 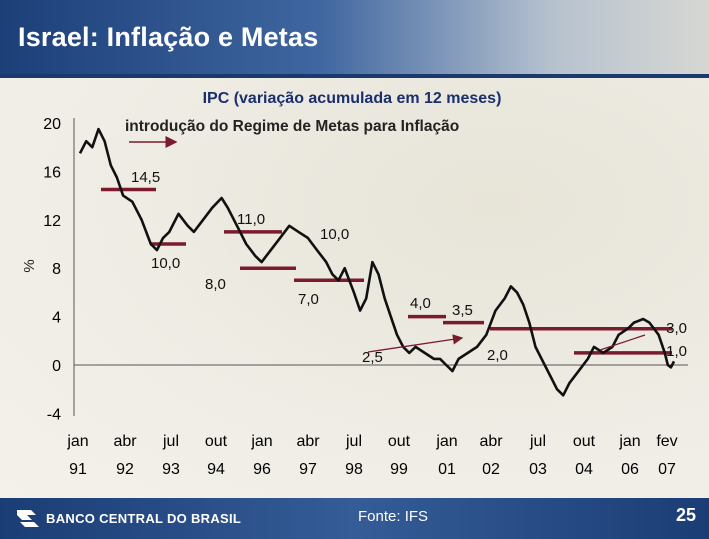 I want to click on y-tick-label: 4, so click(x=56, y=318).